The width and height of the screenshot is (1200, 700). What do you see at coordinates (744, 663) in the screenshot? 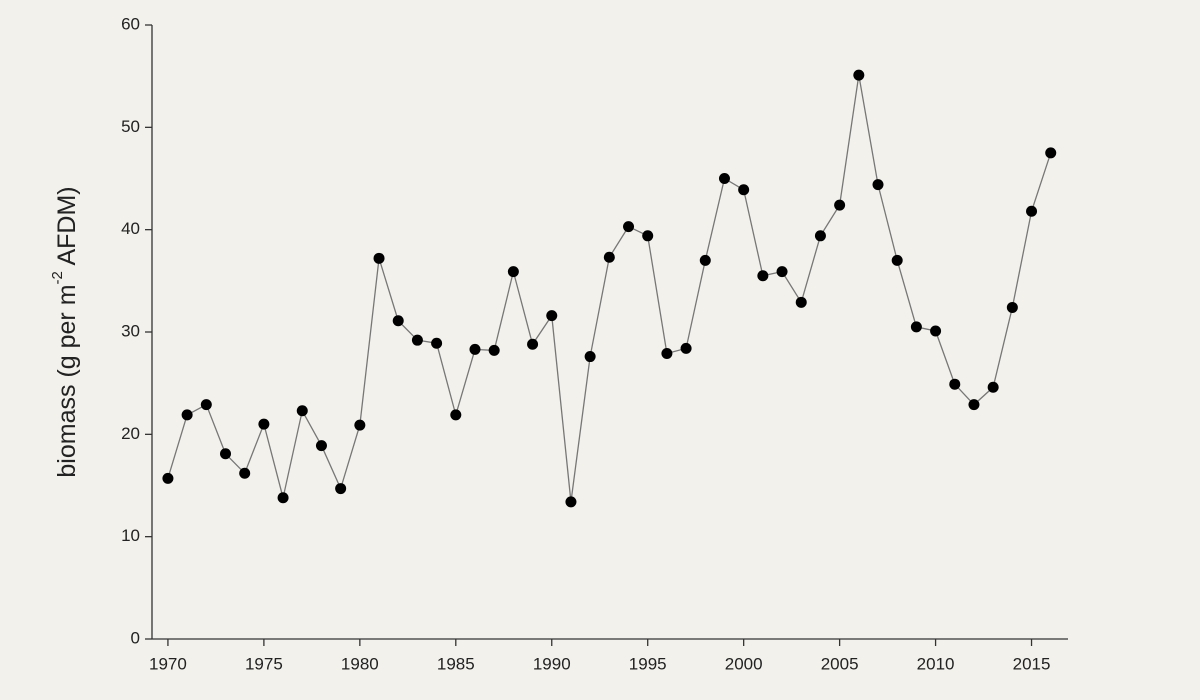
I see `x-tick-label: 2000` at bounding box center [744, 663].